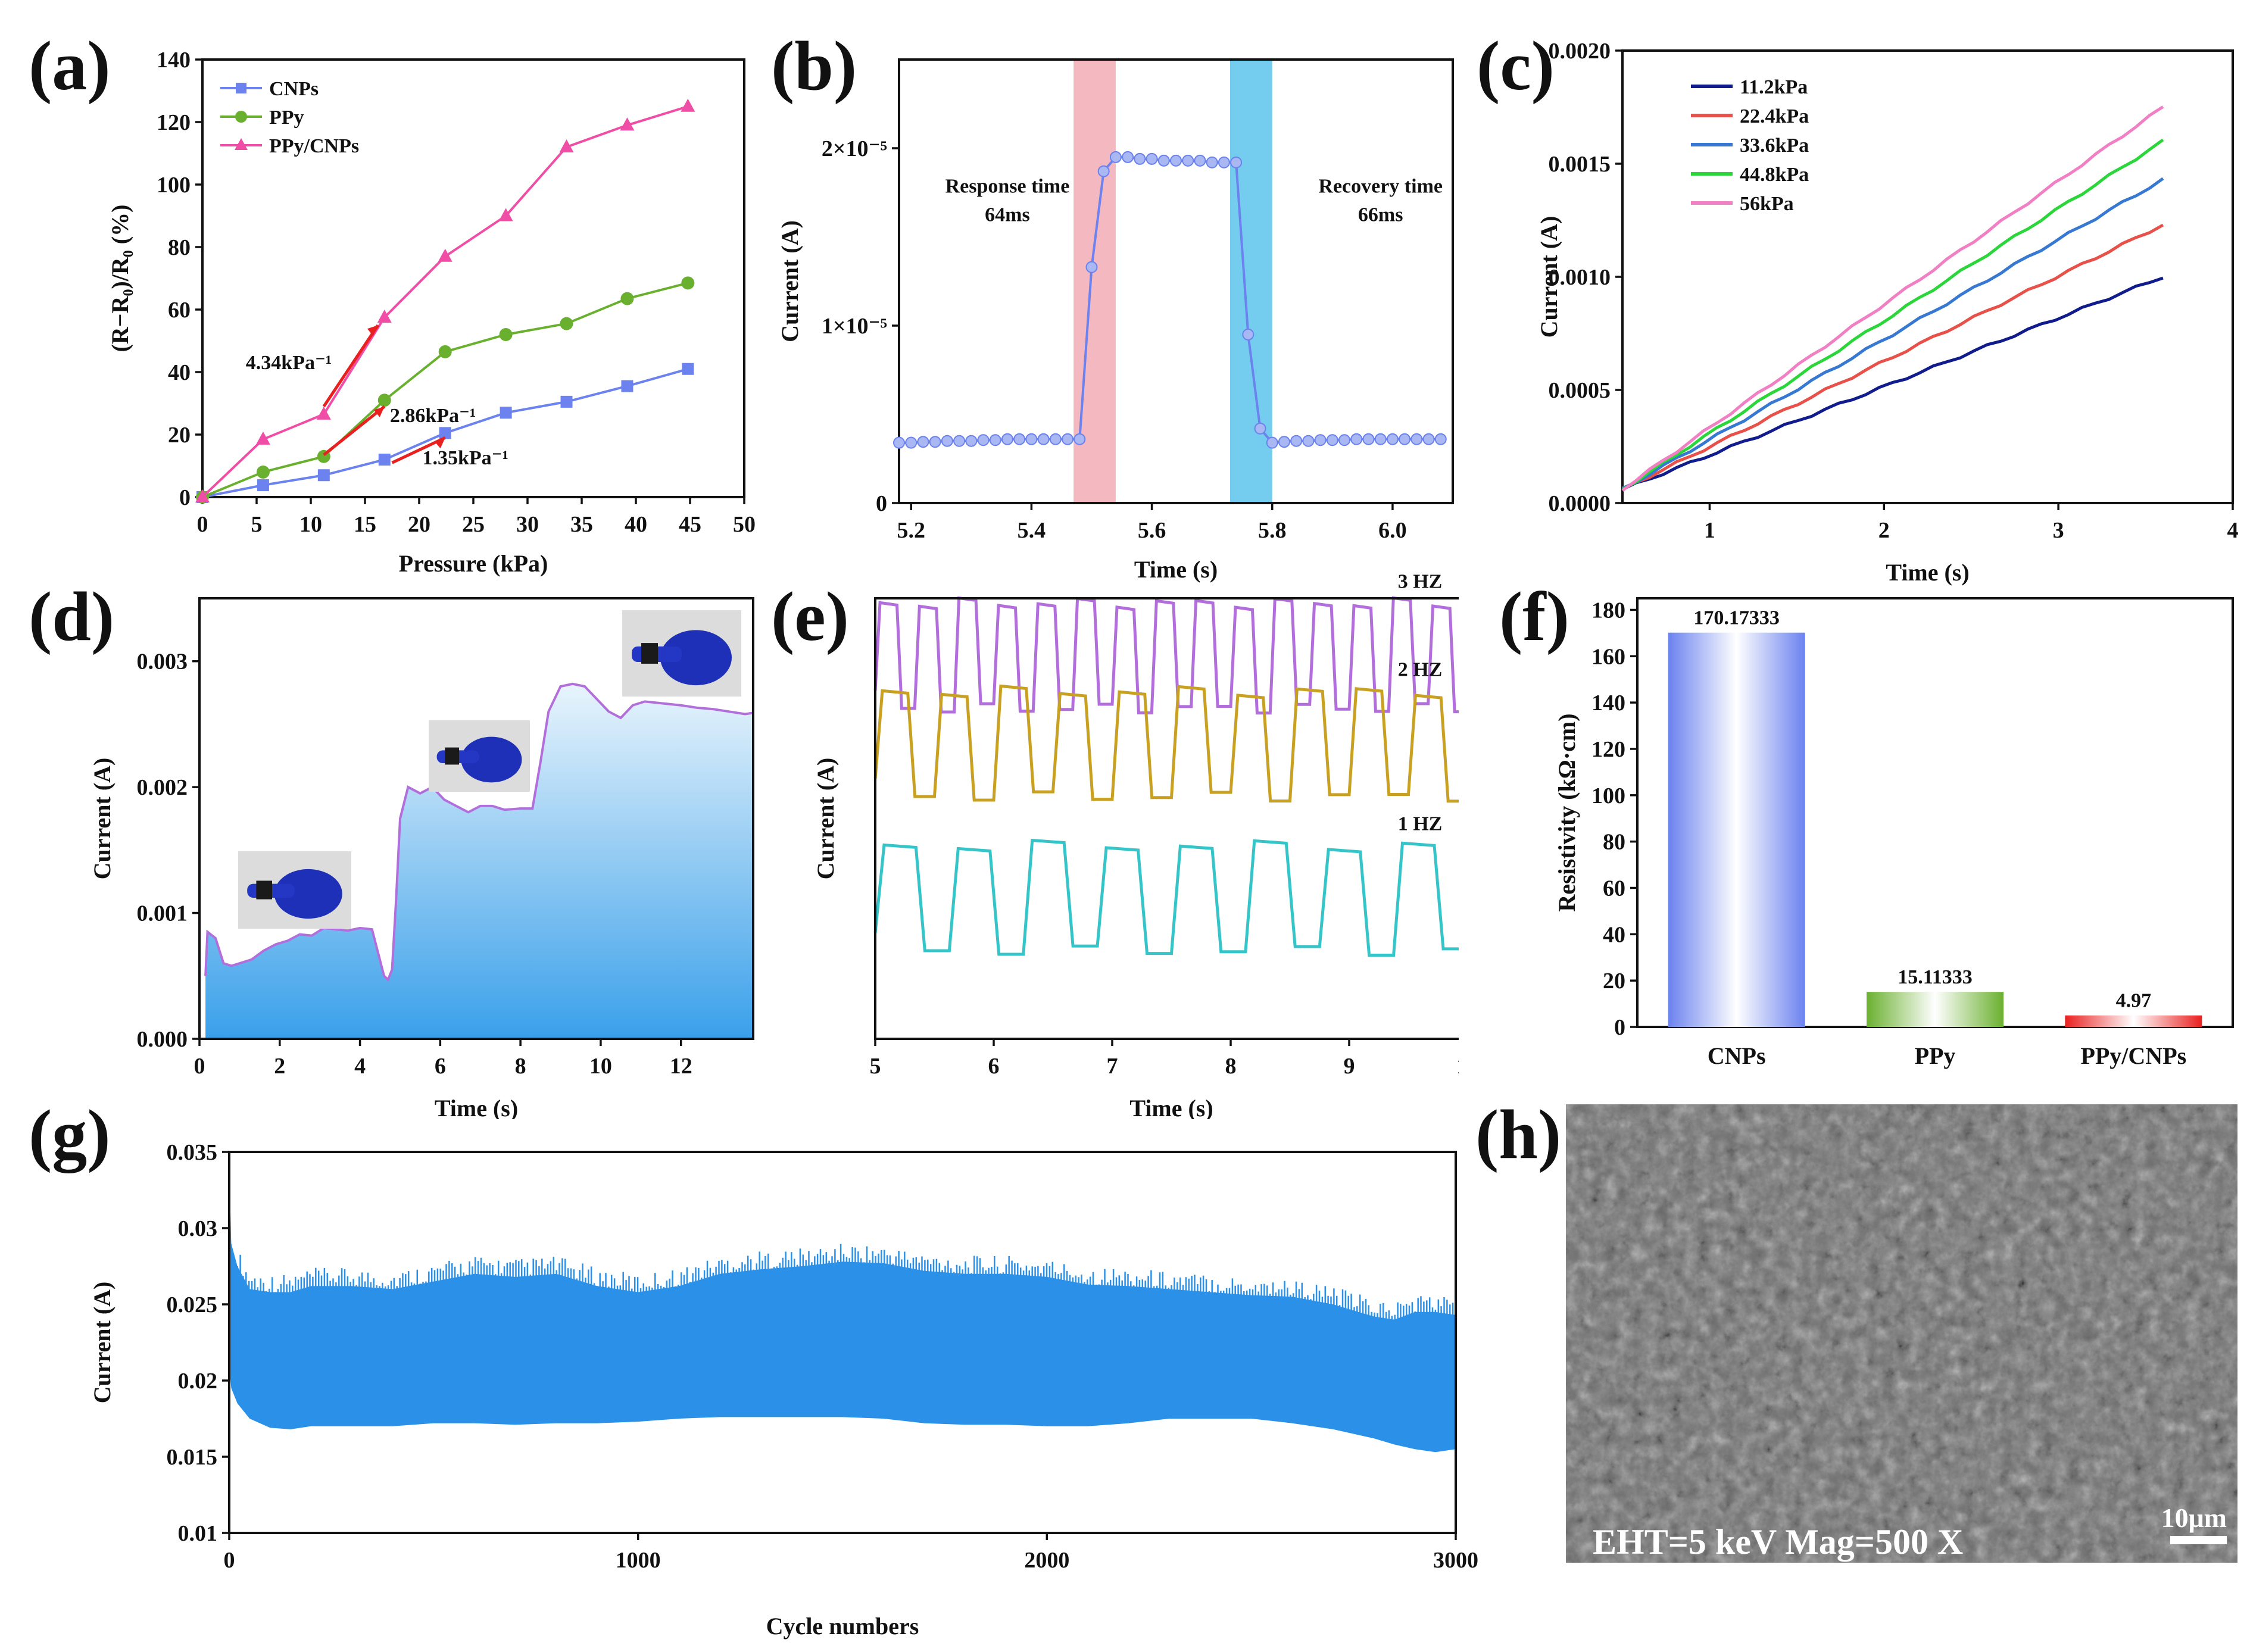  What do you see at coordinates (581, 524) in the screenshot?
I see `x-tick-label: 35` at bounding box center [581, 524].